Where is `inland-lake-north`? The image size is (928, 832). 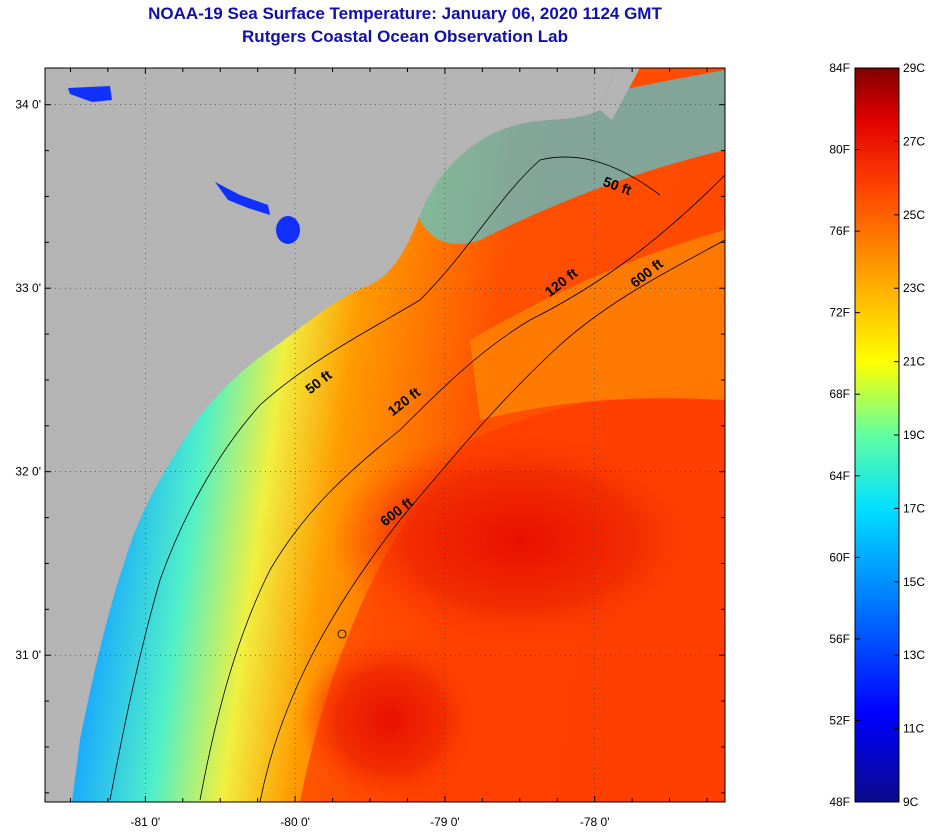 inland-lake-north is located at coordinates (90, 94).